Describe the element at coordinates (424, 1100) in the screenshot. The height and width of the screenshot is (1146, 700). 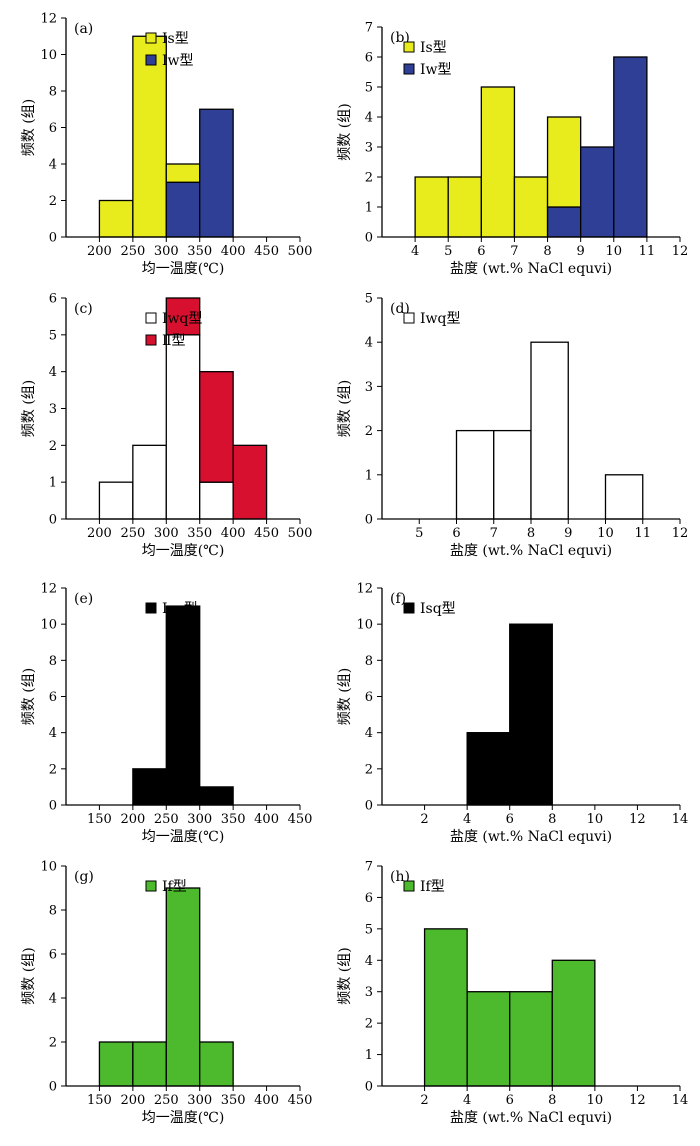
I see `x-tick-label: 2` at that location.